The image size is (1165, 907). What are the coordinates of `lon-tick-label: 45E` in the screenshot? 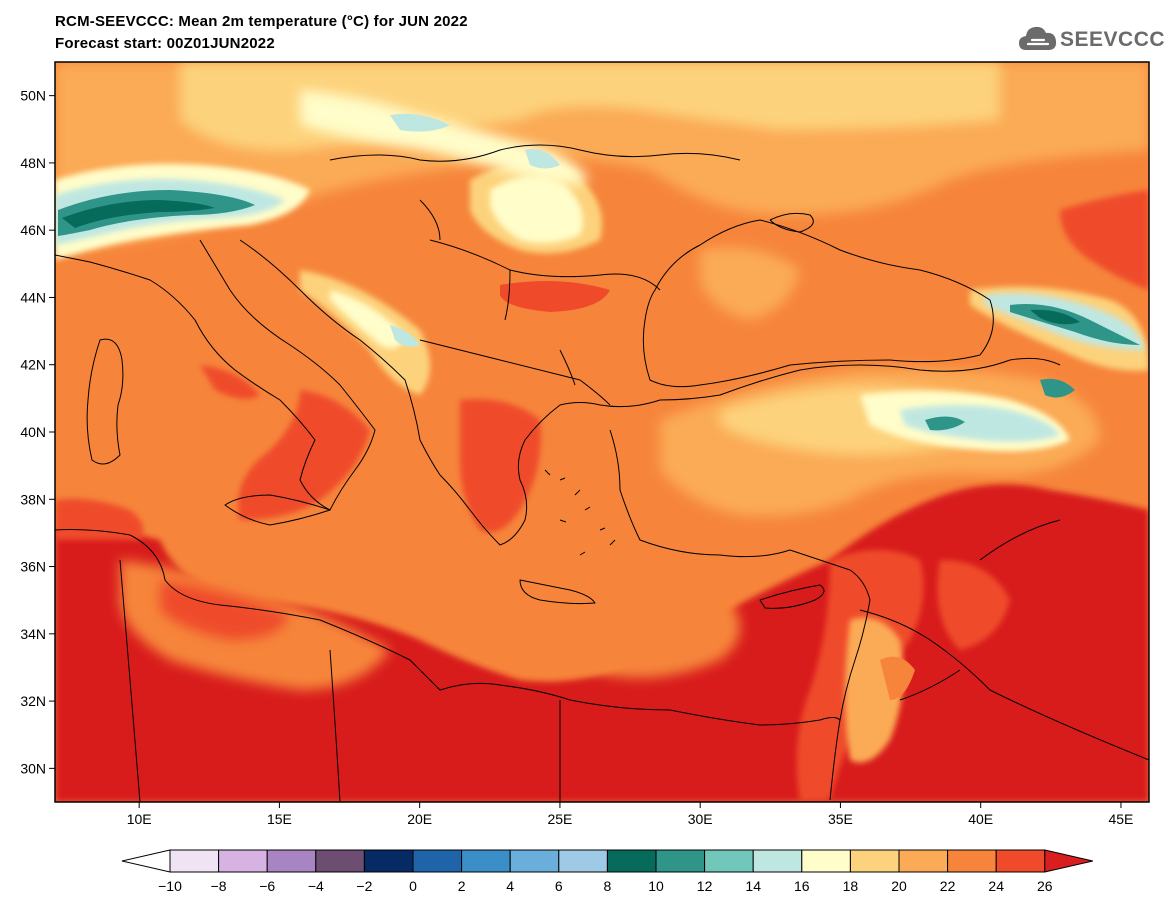 It's located at (1120, 819).